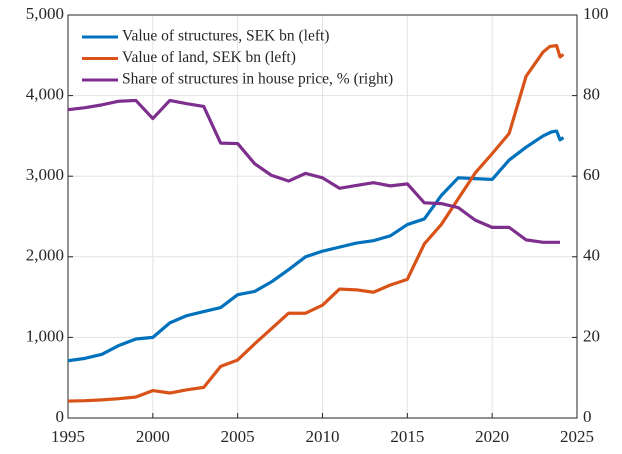 This screenshot has height=454, width=622. What do you see at coordinates (45, 335) in the screenshot?
I see `y-tick-label: 1,000` at bounding box center [45, 335].